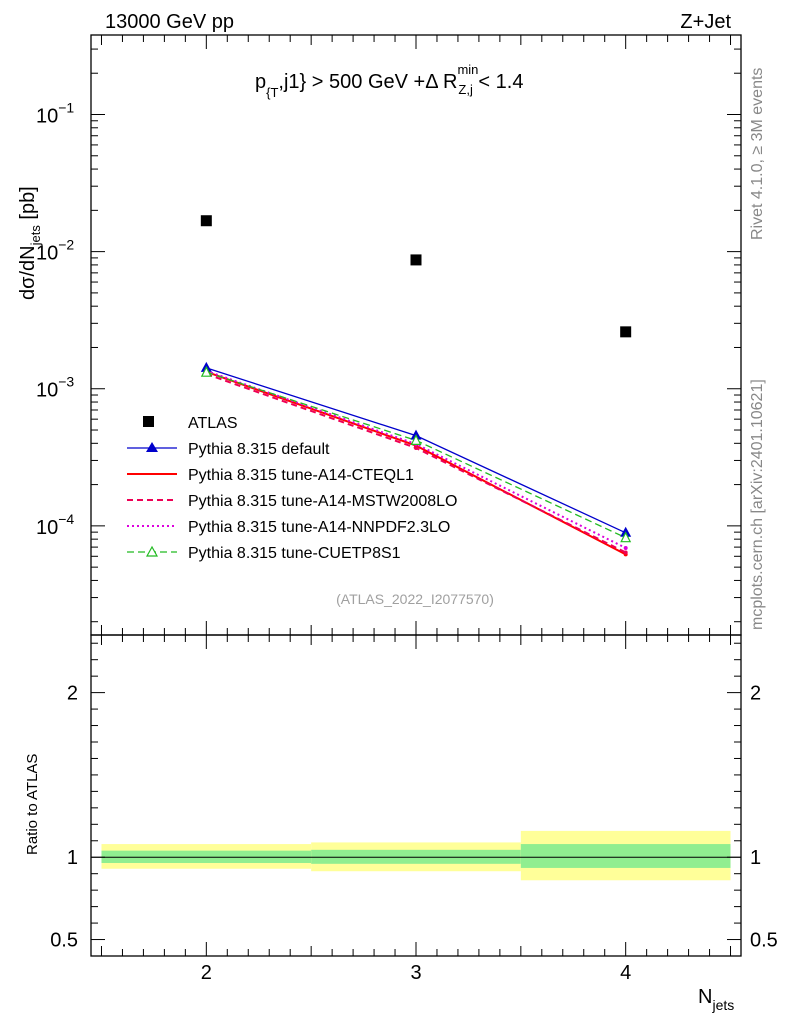  I want to click on y-tick-label-0: 10⁻¹, so click(55, 114).